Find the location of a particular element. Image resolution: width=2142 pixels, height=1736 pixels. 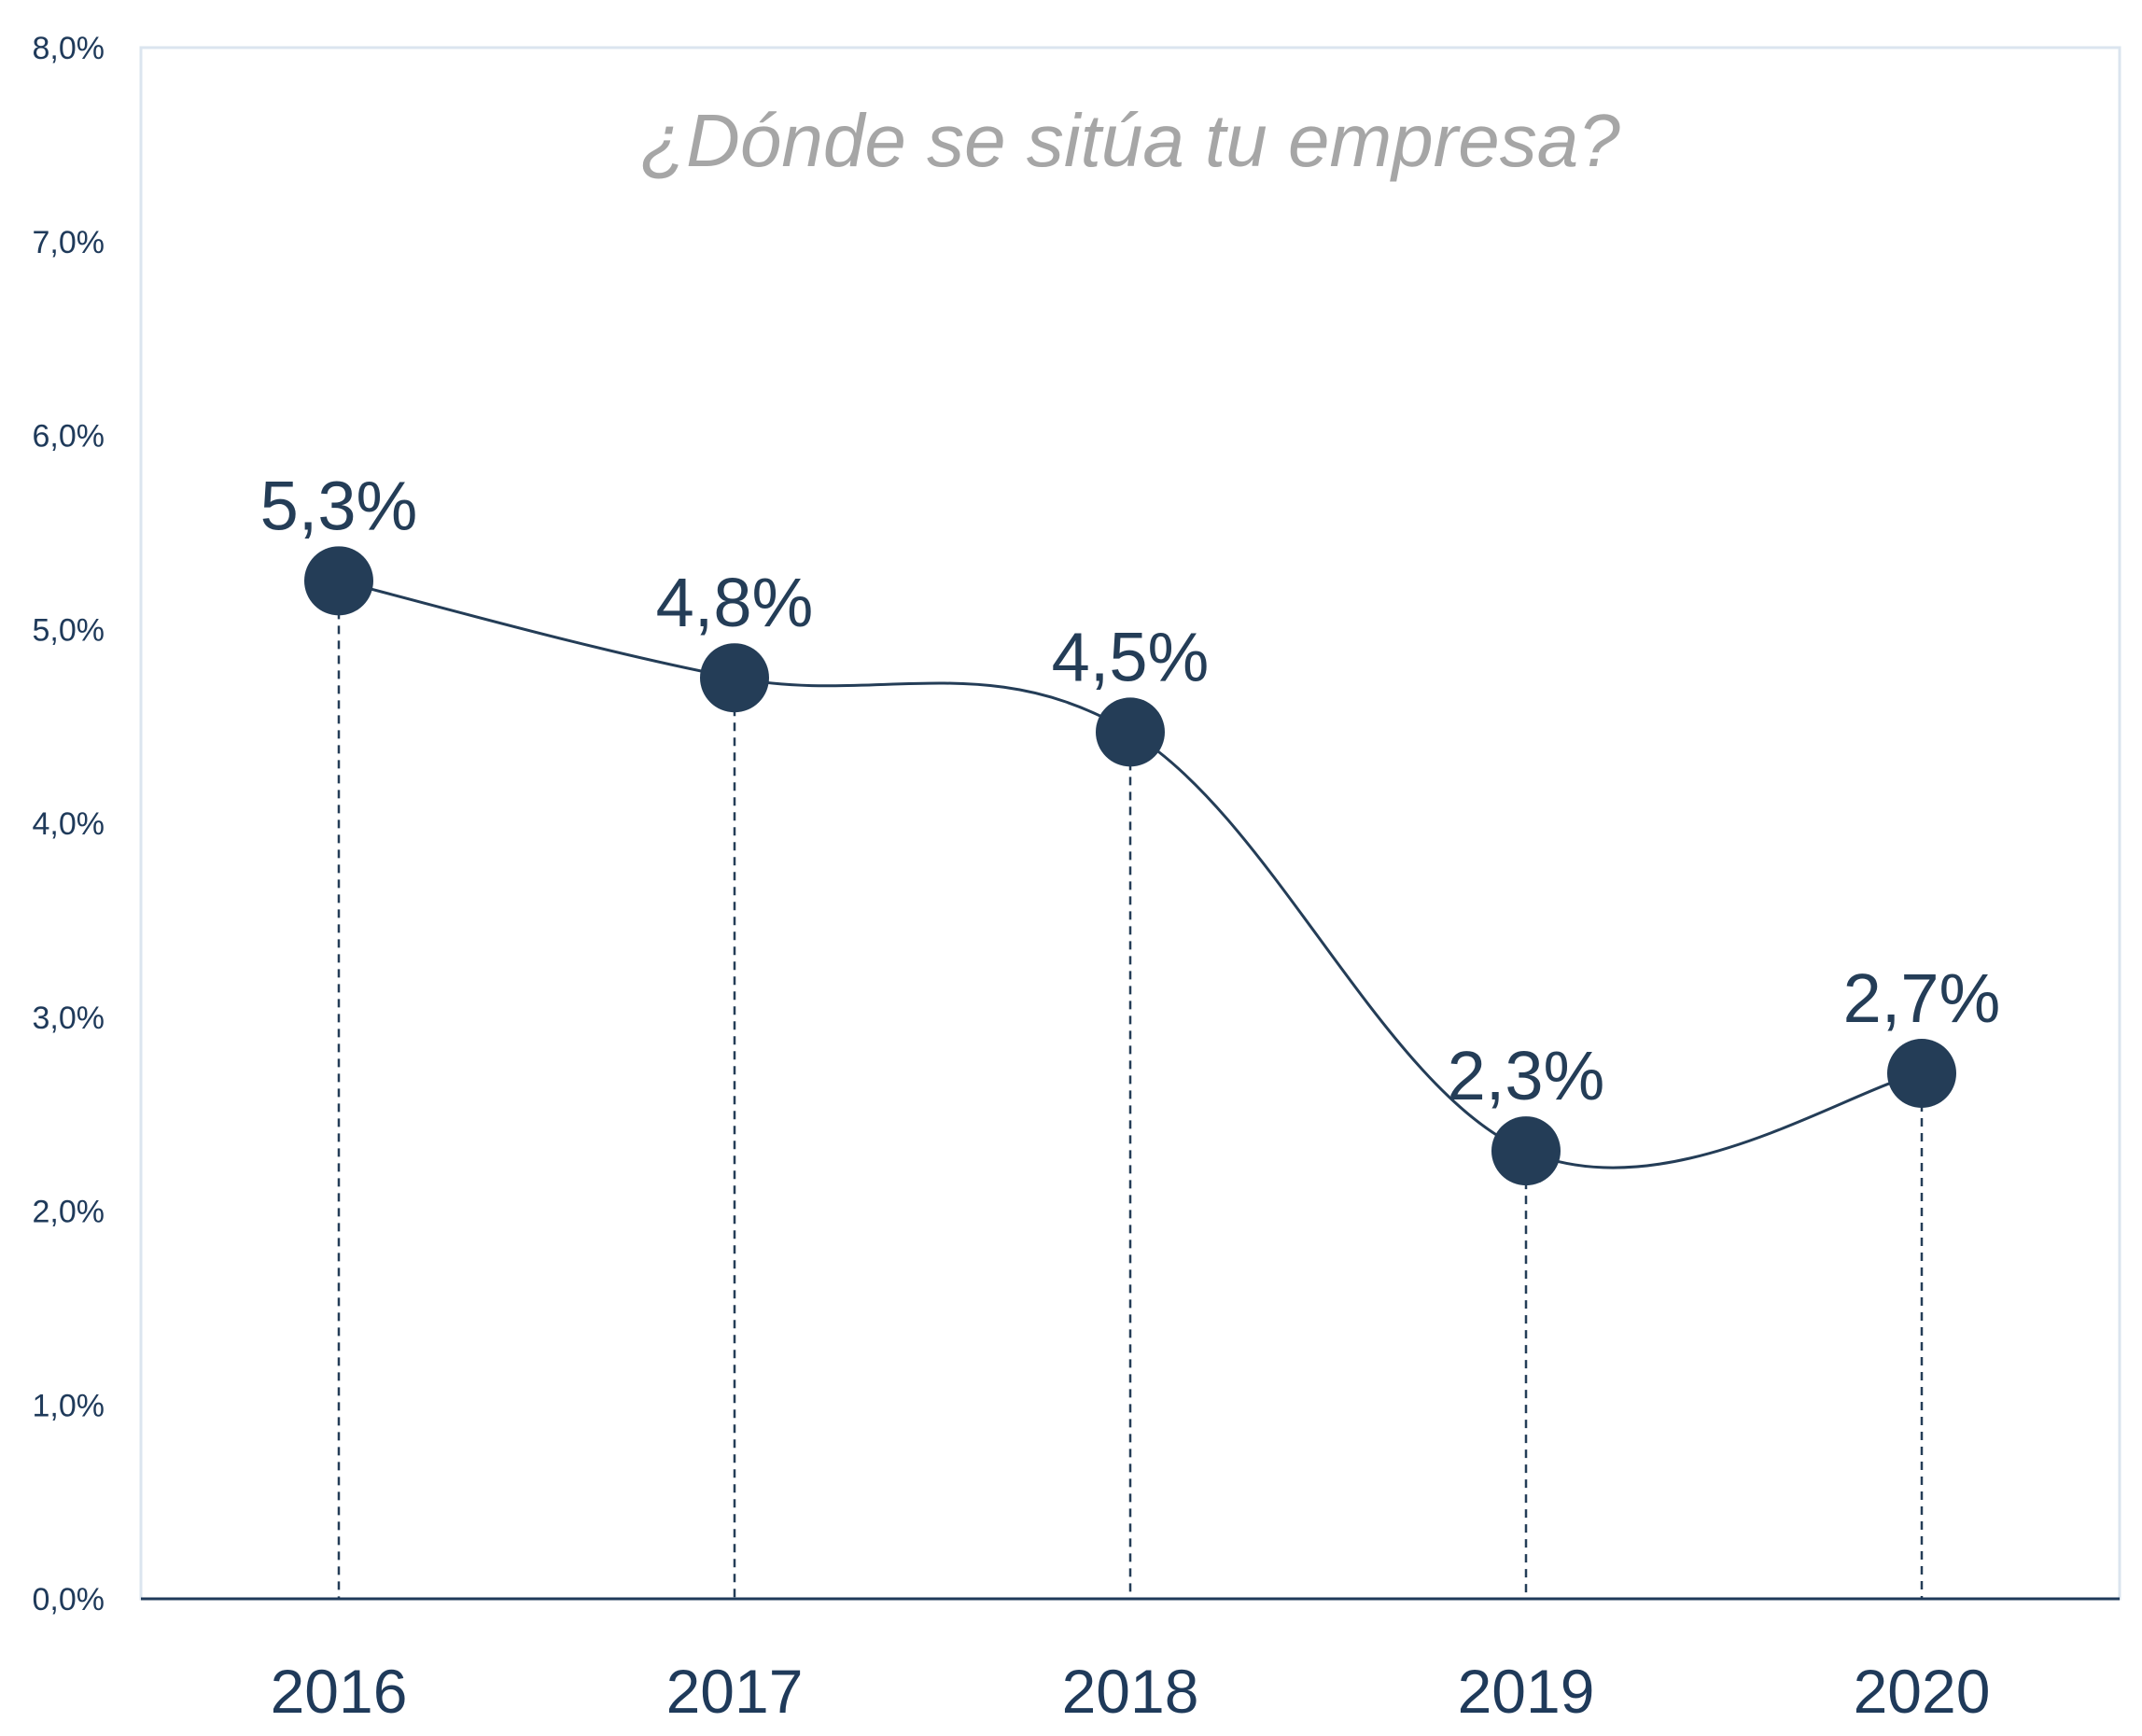

y-tick-label: 0,0% is located at coordinates (69, 1599).